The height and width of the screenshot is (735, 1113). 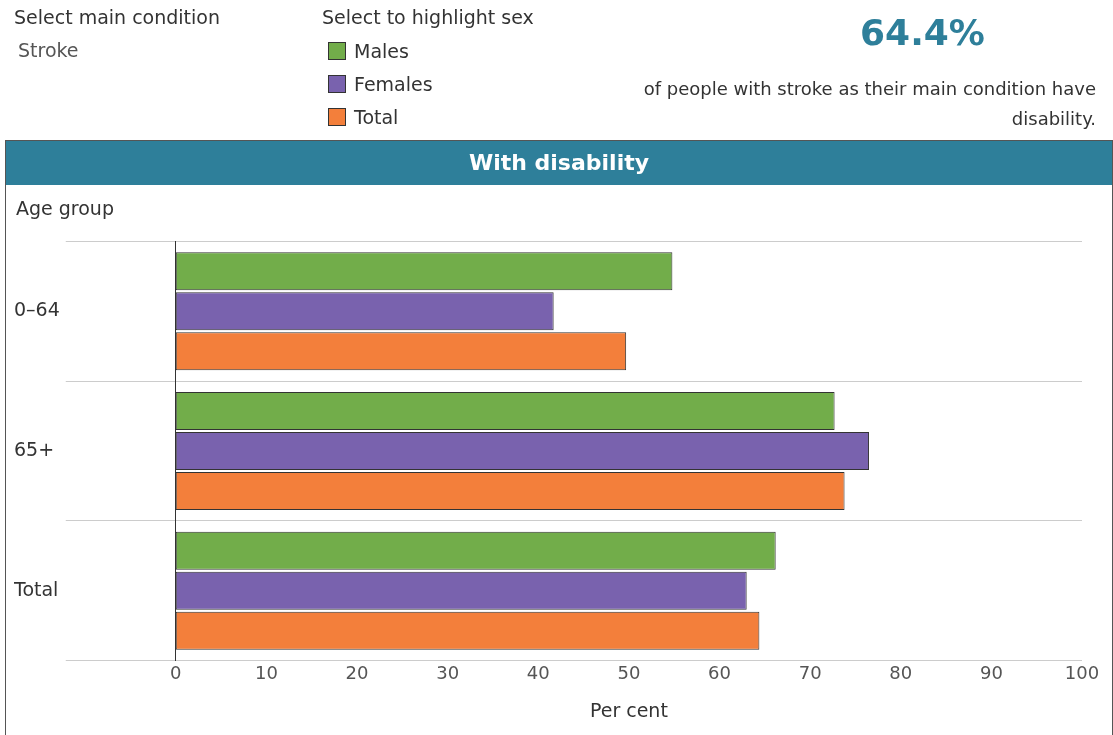 What do you see at coordinates (37, 309) in the screenshot?
I see `y-tick-label: 0–64` at bounding box center [37, 309].